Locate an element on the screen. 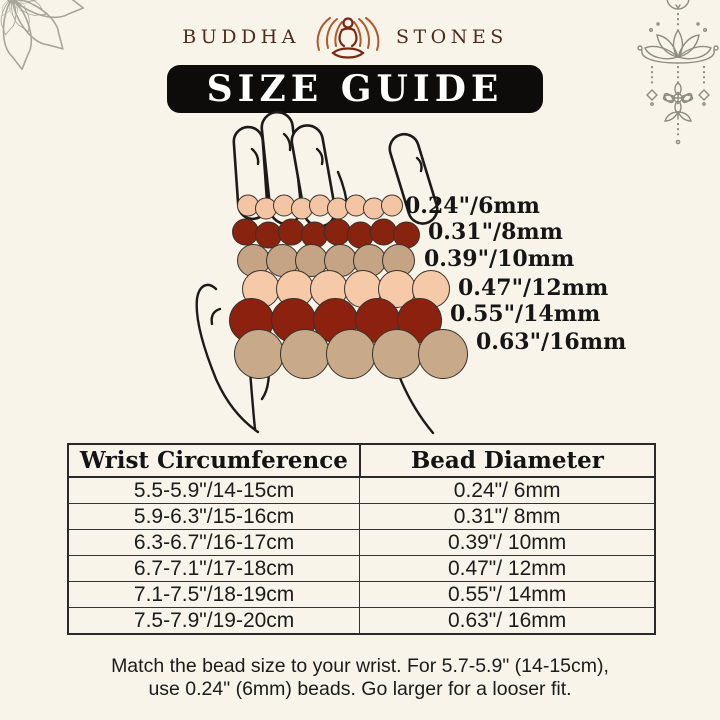  table-cell: 5.5-5.9"/14-15cm is located at coordinates (214, 490).